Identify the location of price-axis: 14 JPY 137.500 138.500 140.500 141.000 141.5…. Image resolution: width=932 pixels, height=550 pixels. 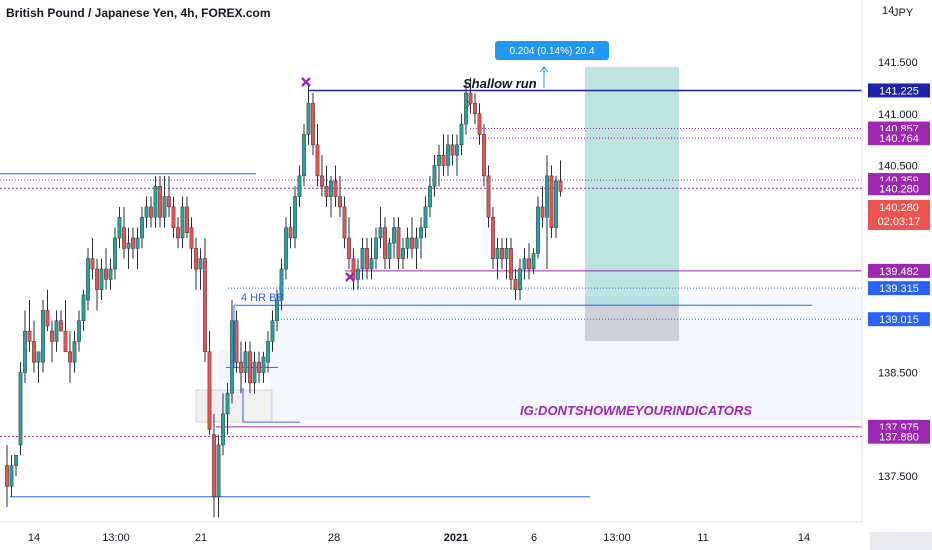
(896, 261).